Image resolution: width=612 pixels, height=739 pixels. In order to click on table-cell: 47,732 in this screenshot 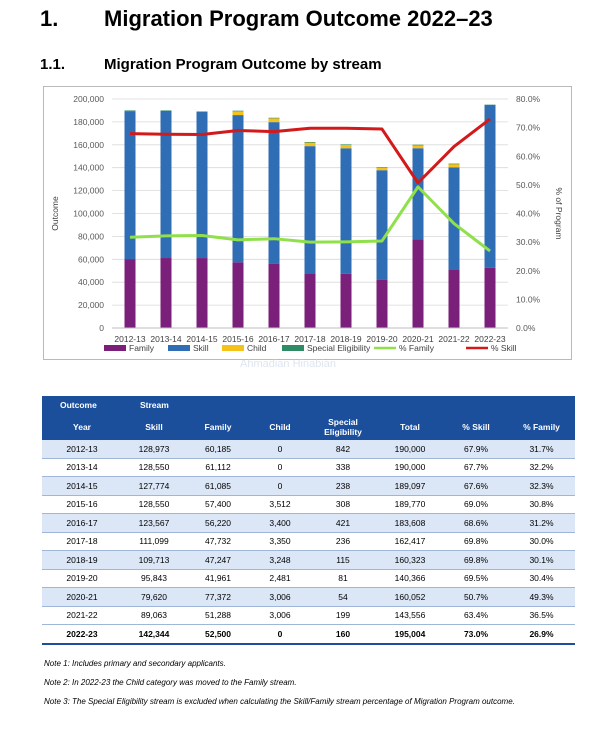, I will do `click(218, 541)`.